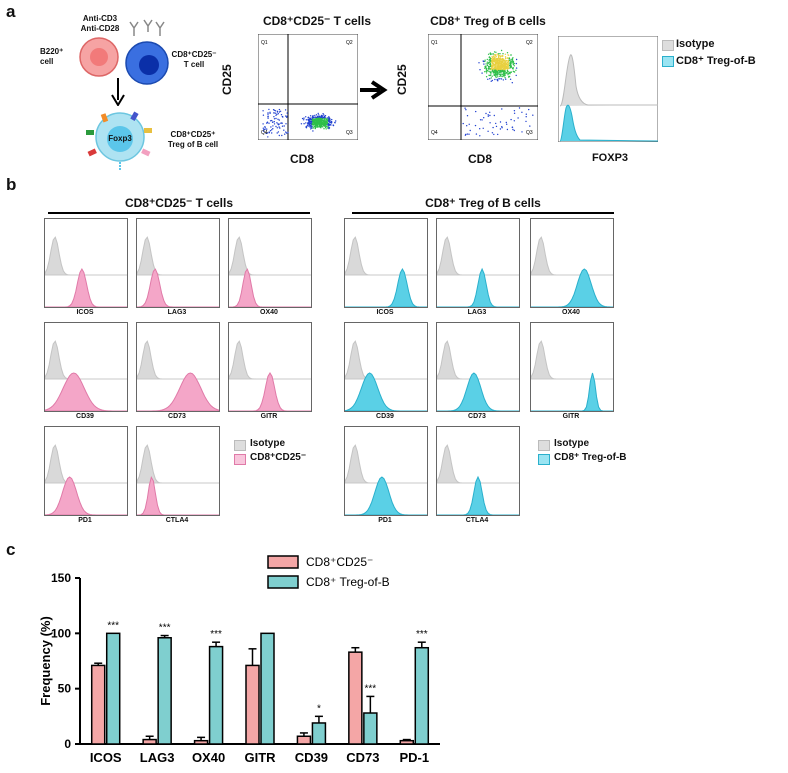  I want to click on category-label: LAG3, so click(157, 757).